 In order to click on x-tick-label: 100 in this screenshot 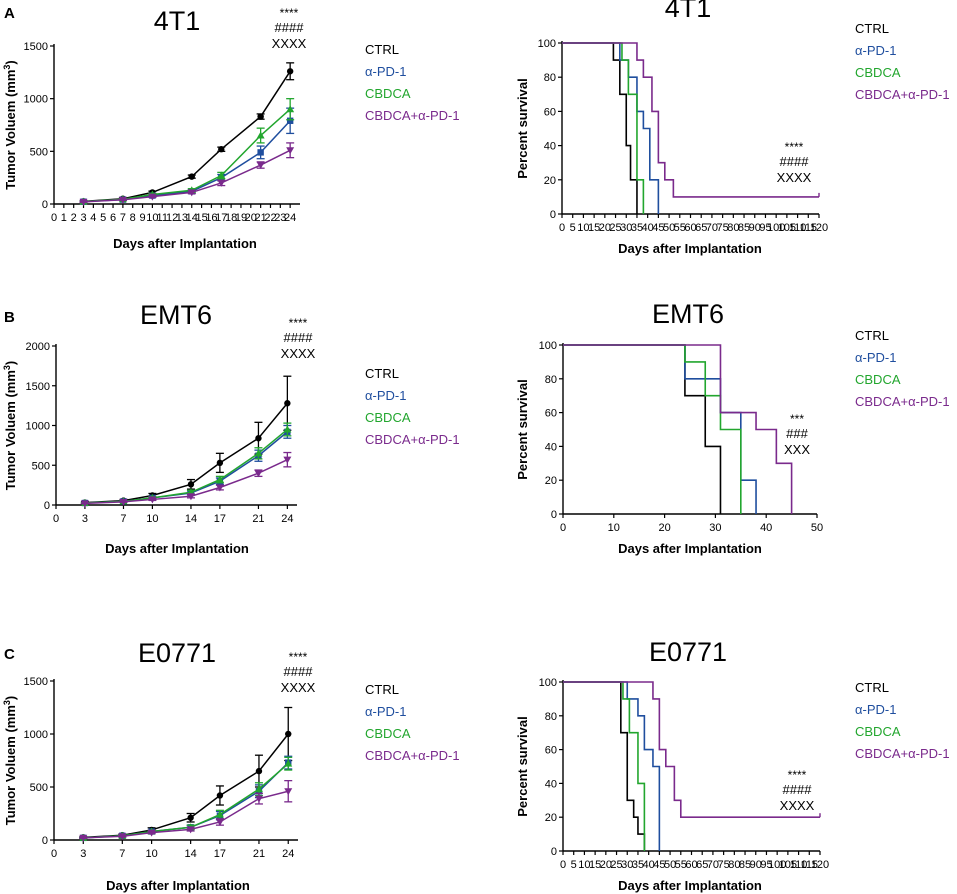, I will do `click(776, 228)`.